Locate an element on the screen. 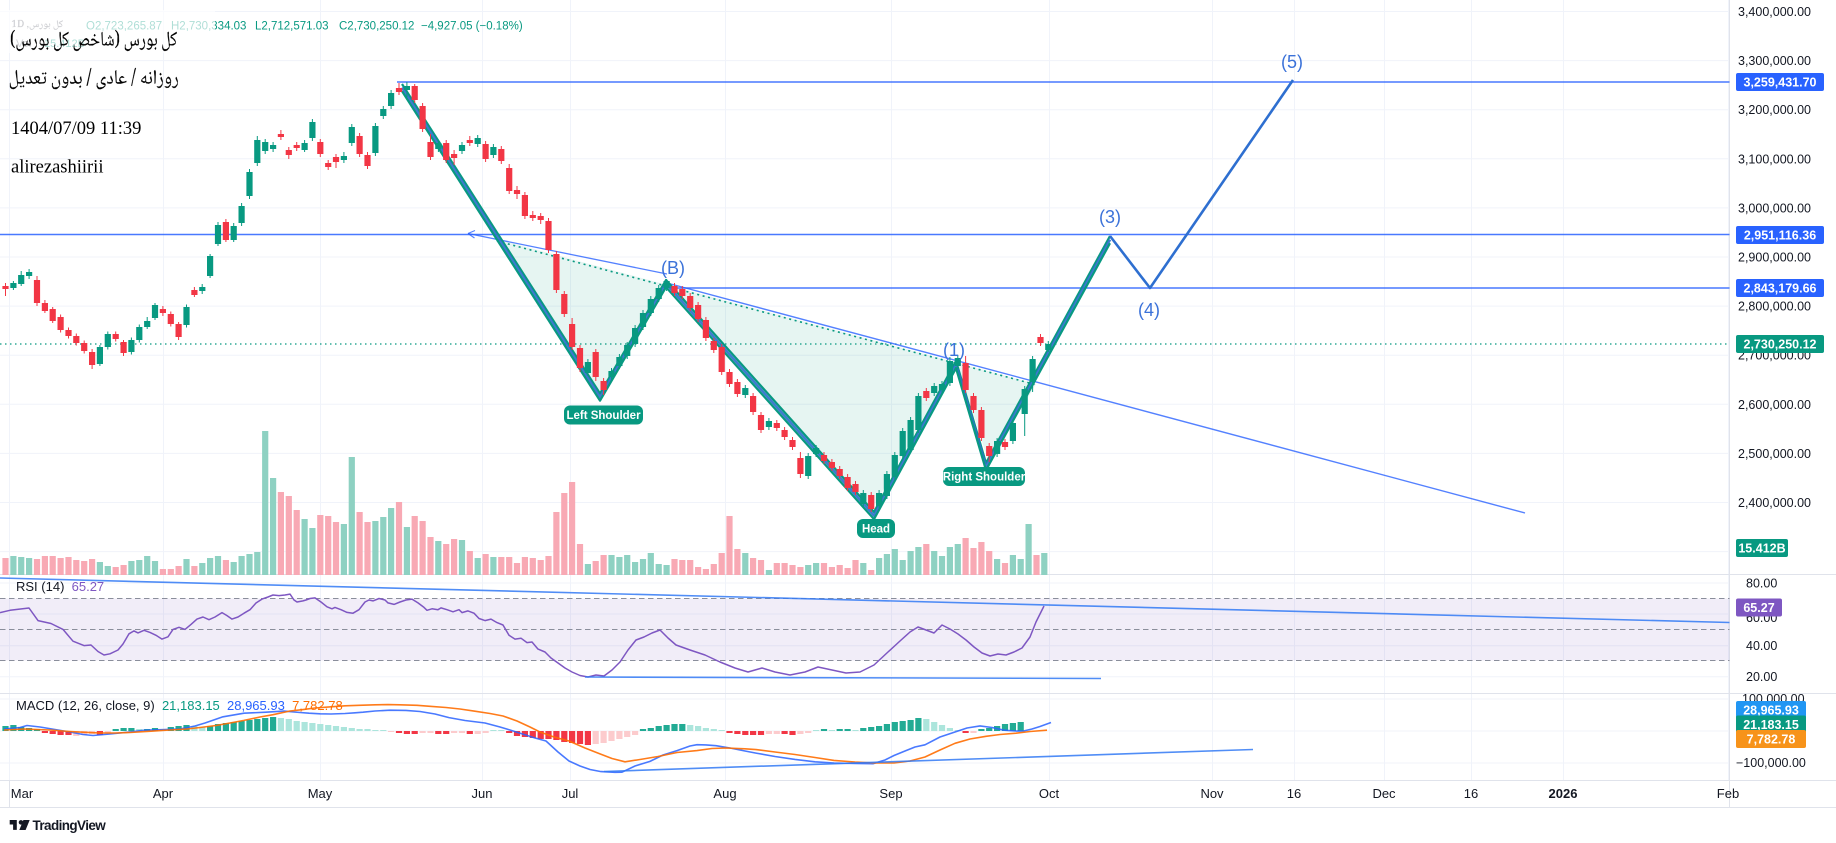 The height and width of the screenshot is (843, 1836). svg-text: 2,600,000.00 is located at coordinates (1774, 405).